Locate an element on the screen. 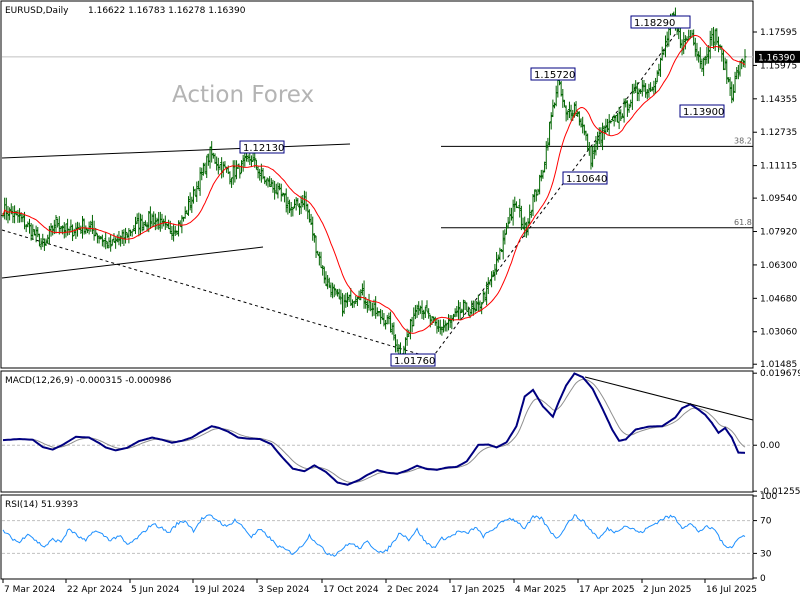  date-tick-label: 5 Jun 2024 is located at coordinates (155, 590).